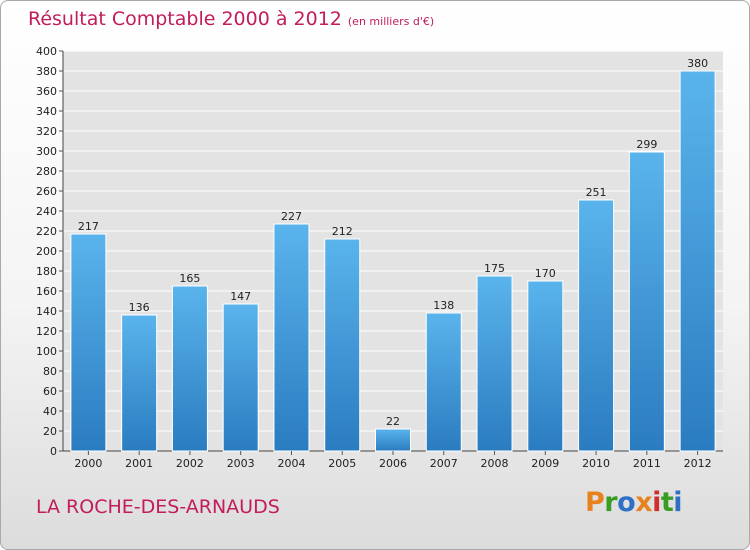 This screenshot has height=550, width=750. What do you see at coordinates (46, 191) in the screenshot?
I see `y-tick-label: 260` at bounding box center [46, 191].